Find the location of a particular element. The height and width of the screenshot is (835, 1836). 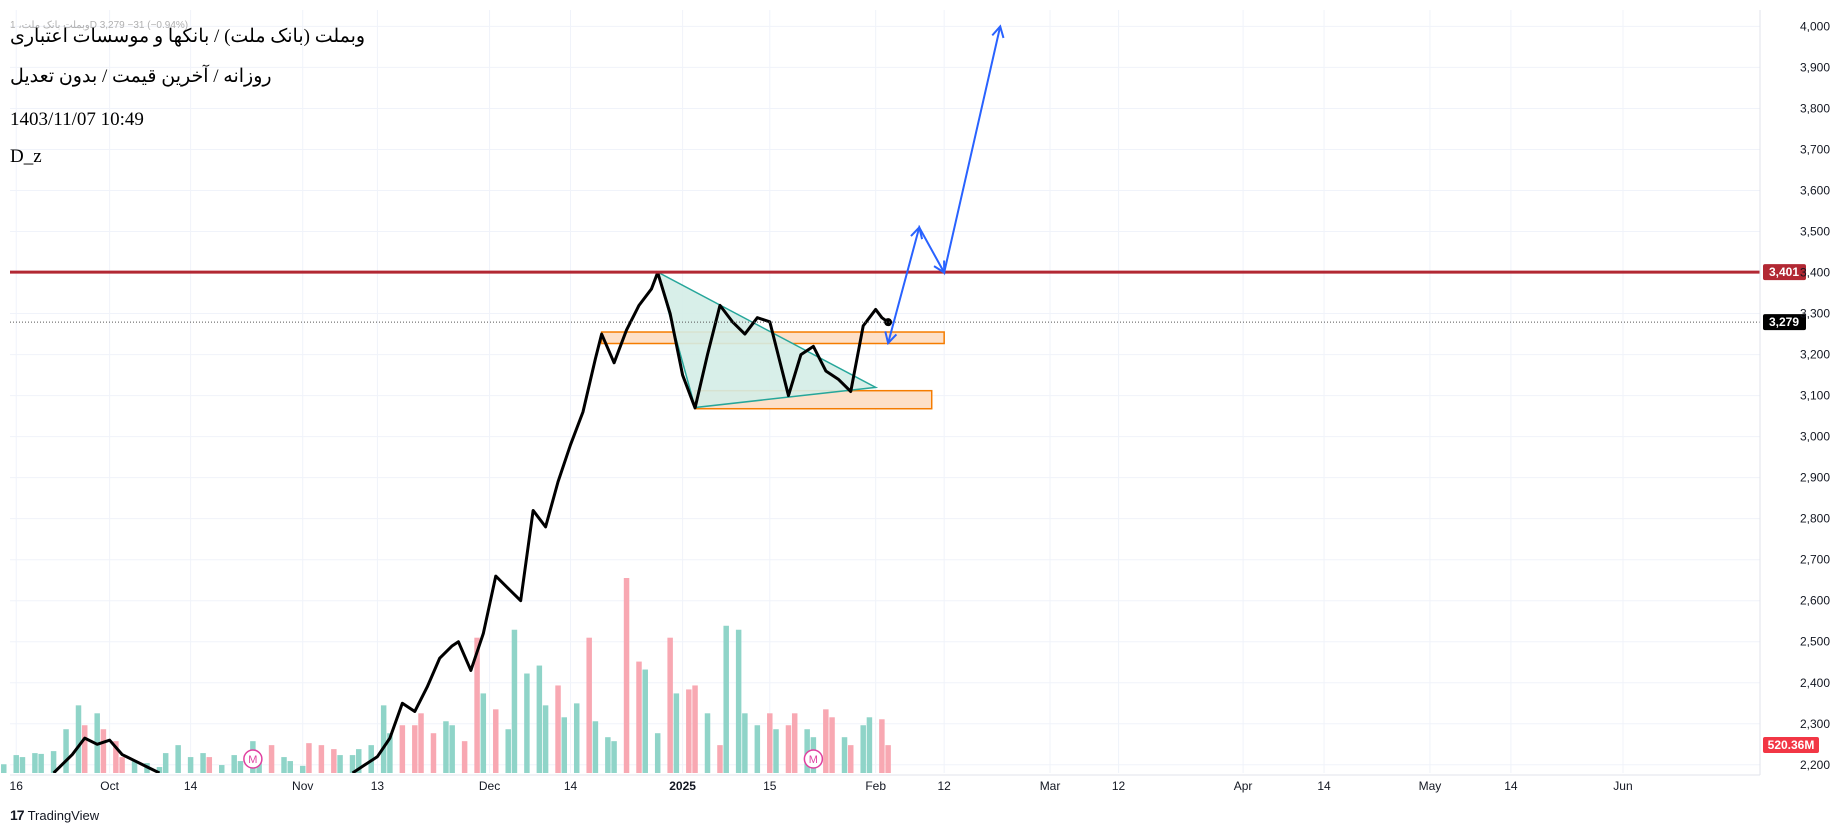

last-price-dot is located at coordinates (888, 322).